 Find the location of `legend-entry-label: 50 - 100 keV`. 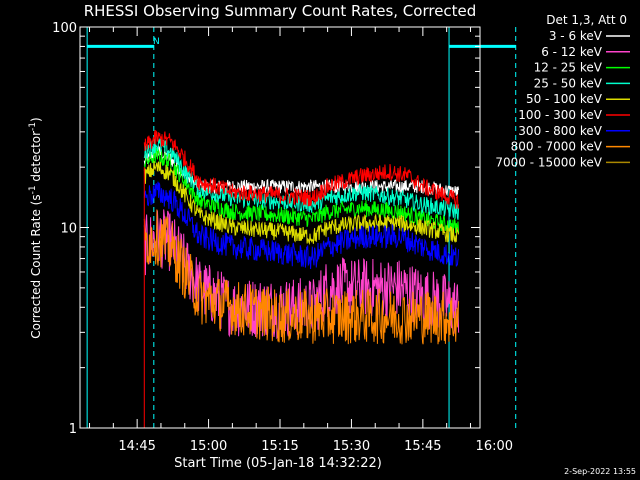

legend-entry-label: 50 - 100 keV is located at coordinates (564, 99).